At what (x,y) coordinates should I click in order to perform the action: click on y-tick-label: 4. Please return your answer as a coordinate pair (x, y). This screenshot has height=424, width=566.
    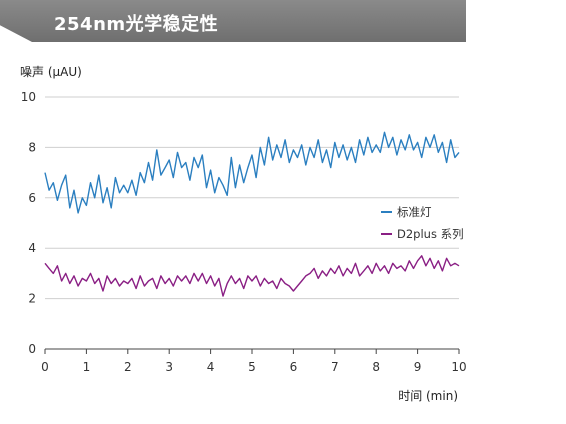
    Looking at the image, I should click on (32, 248).